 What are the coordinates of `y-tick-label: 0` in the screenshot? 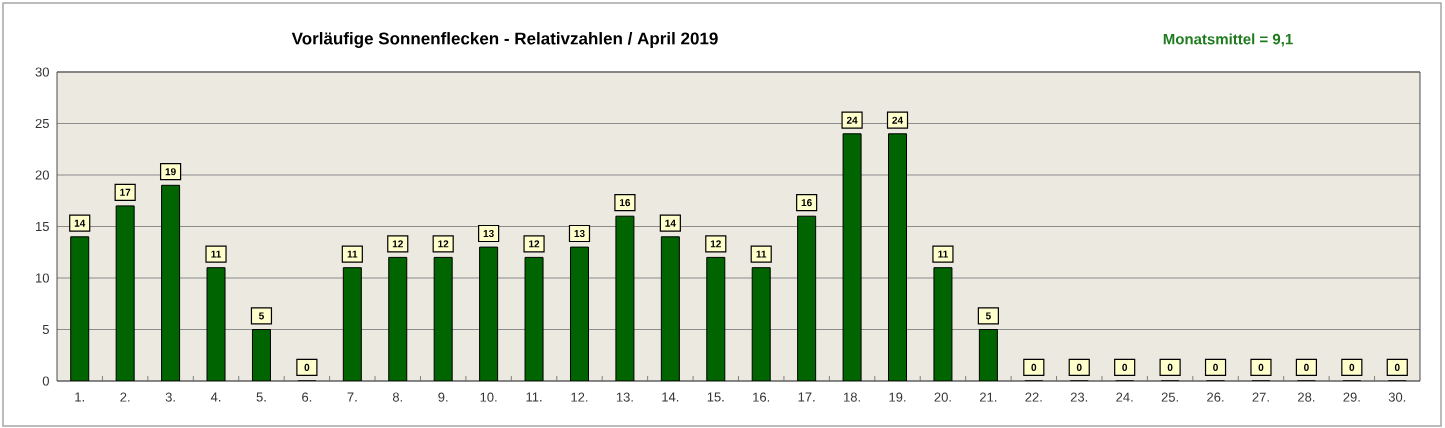 It's located at (45, 381).